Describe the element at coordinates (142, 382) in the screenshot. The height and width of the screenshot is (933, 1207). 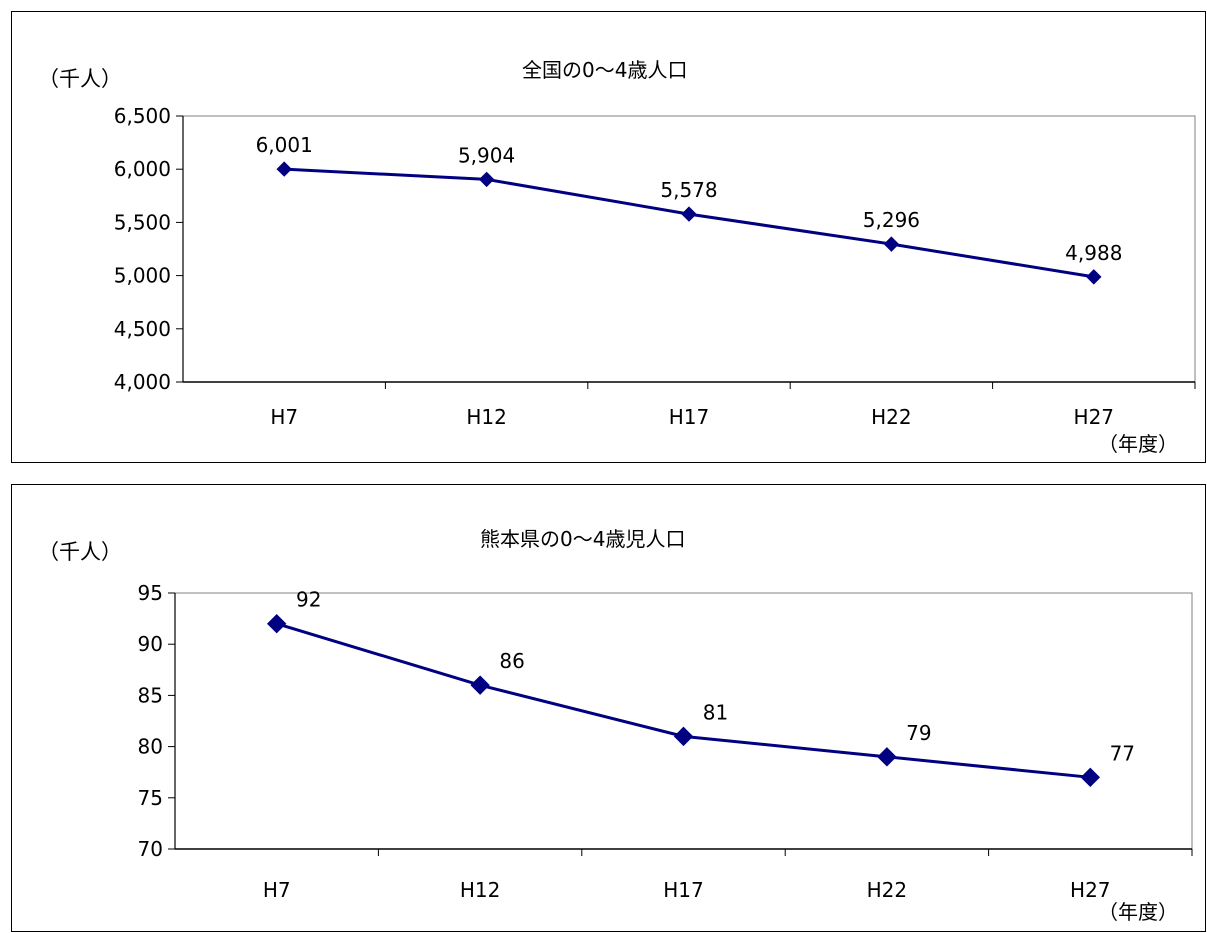
I see `y-tick-label: 4,000` at that location.